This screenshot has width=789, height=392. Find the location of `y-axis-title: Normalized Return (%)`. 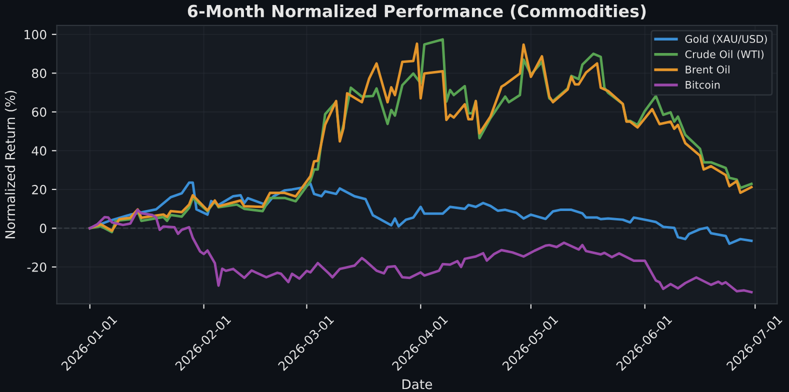

y-axis-title: Normalized Return (%) is located at coordinates (10, 164).